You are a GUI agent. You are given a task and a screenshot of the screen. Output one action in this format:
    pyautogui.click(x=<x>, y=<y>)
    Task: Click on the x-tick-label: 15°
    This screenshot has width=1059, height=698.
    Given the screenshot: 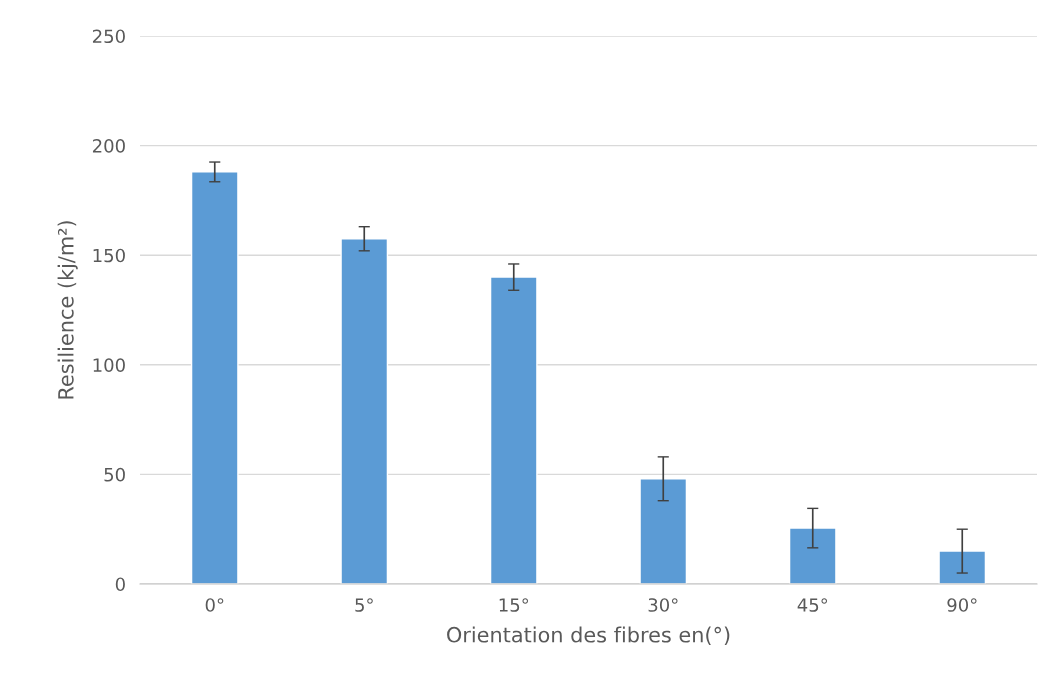 What is the action you would take?
    pyautogui.click(x=514, y=605)
    